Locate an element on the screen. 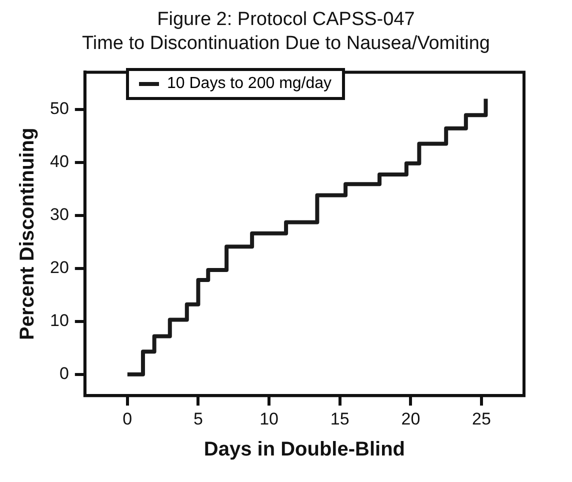 This screenshot has width=572, height=482. x-tick-label: 25 is located at coordinates (481, 418).